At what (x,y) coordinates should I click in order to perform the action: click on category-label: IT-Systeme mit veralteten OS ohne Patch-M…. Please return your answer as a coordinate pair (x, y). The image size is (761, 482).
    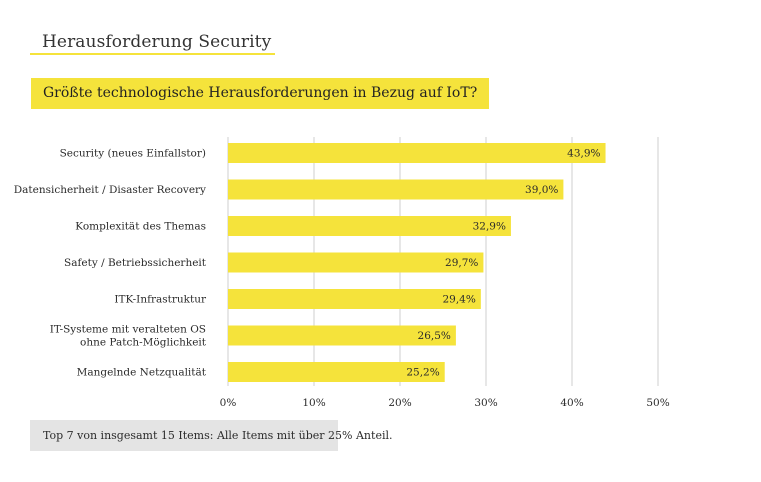
    Looking at the image, I should click on (128, 336).